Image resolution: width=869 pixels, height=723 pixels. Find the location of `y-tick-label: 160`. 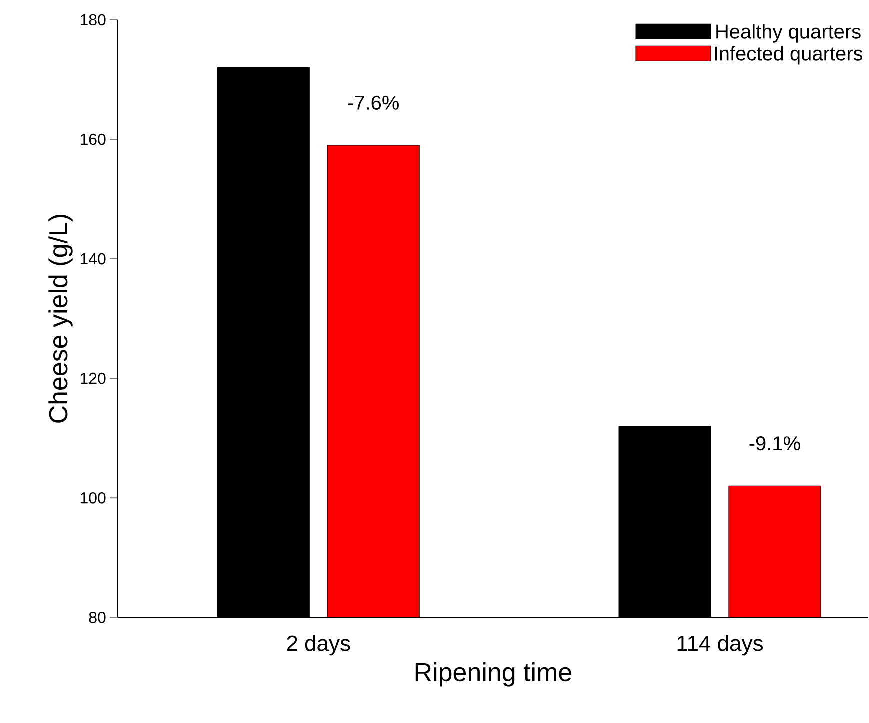

y-tick-label: 160 is located at coordinates (93, 140).